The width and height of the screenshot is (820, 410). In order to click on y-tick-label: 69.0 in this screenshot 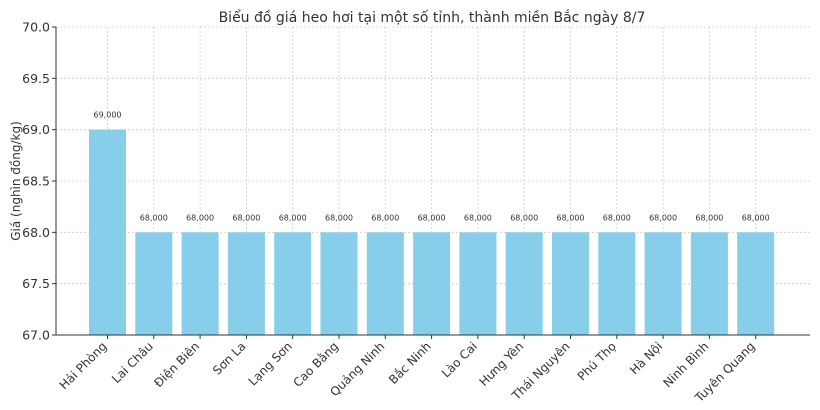, I will do `click(36, 129)`.